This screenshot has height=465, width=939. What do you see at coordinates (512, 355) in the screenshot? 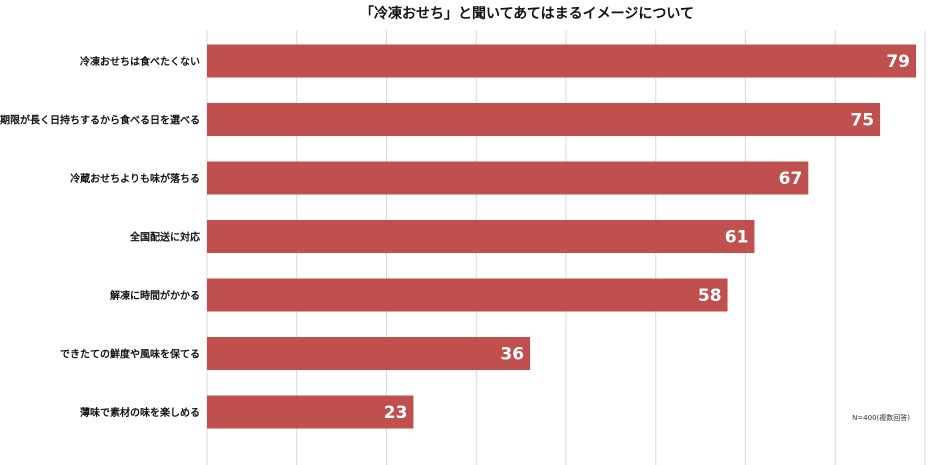
I see `data-label: 36` at bounding box center [512, 355].